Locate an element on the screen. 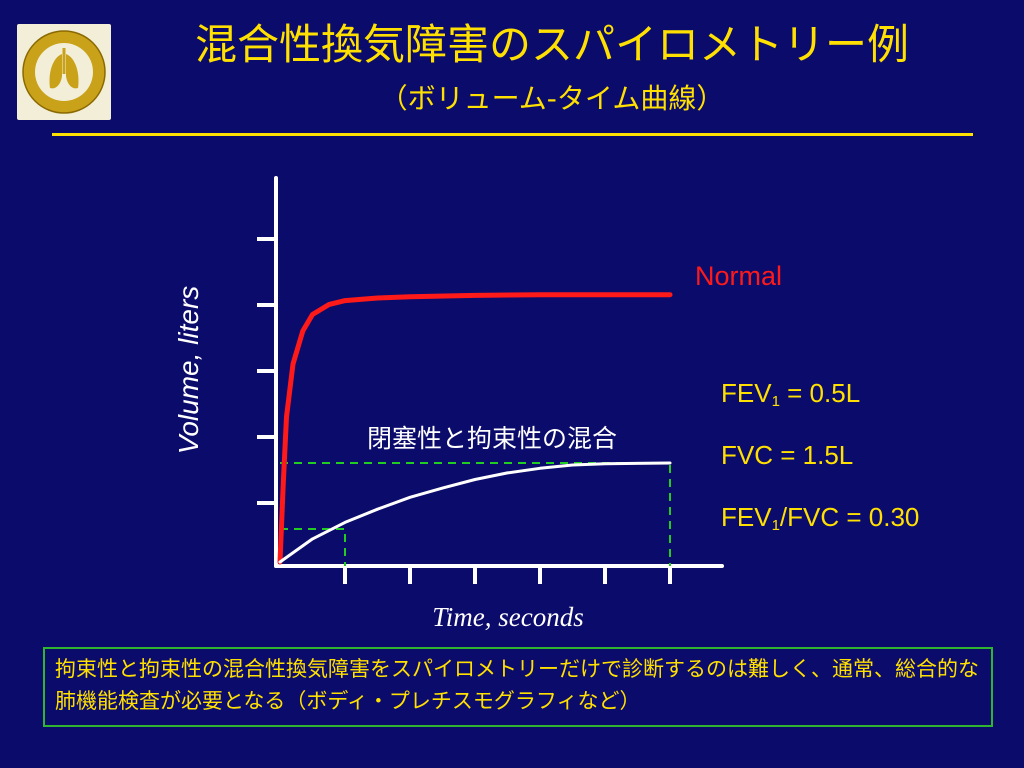 The height and width of the screenshot is (768, 1024). normal-curve is located at coordinates (475, 428).